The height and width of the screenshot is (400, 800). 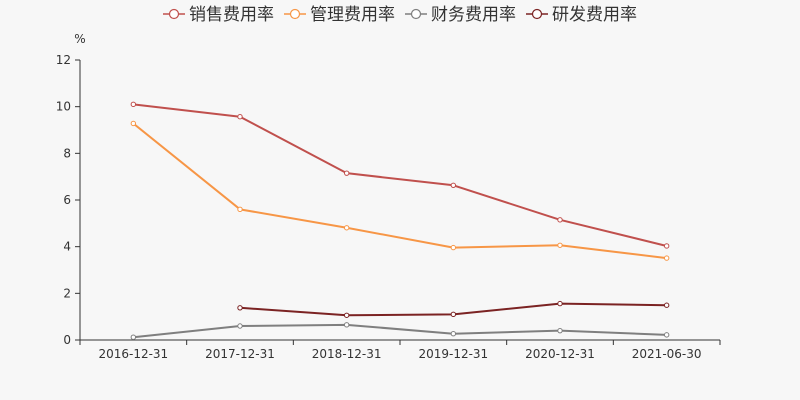 I want to click on legend-item: 财务费用率, so click(x=460, y=15).